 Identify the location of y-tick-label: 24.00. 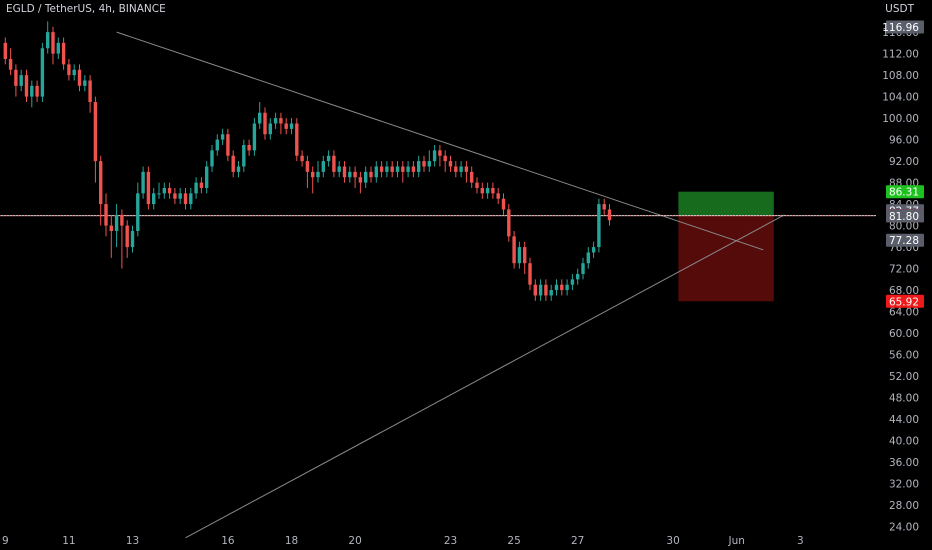
(904, 528).